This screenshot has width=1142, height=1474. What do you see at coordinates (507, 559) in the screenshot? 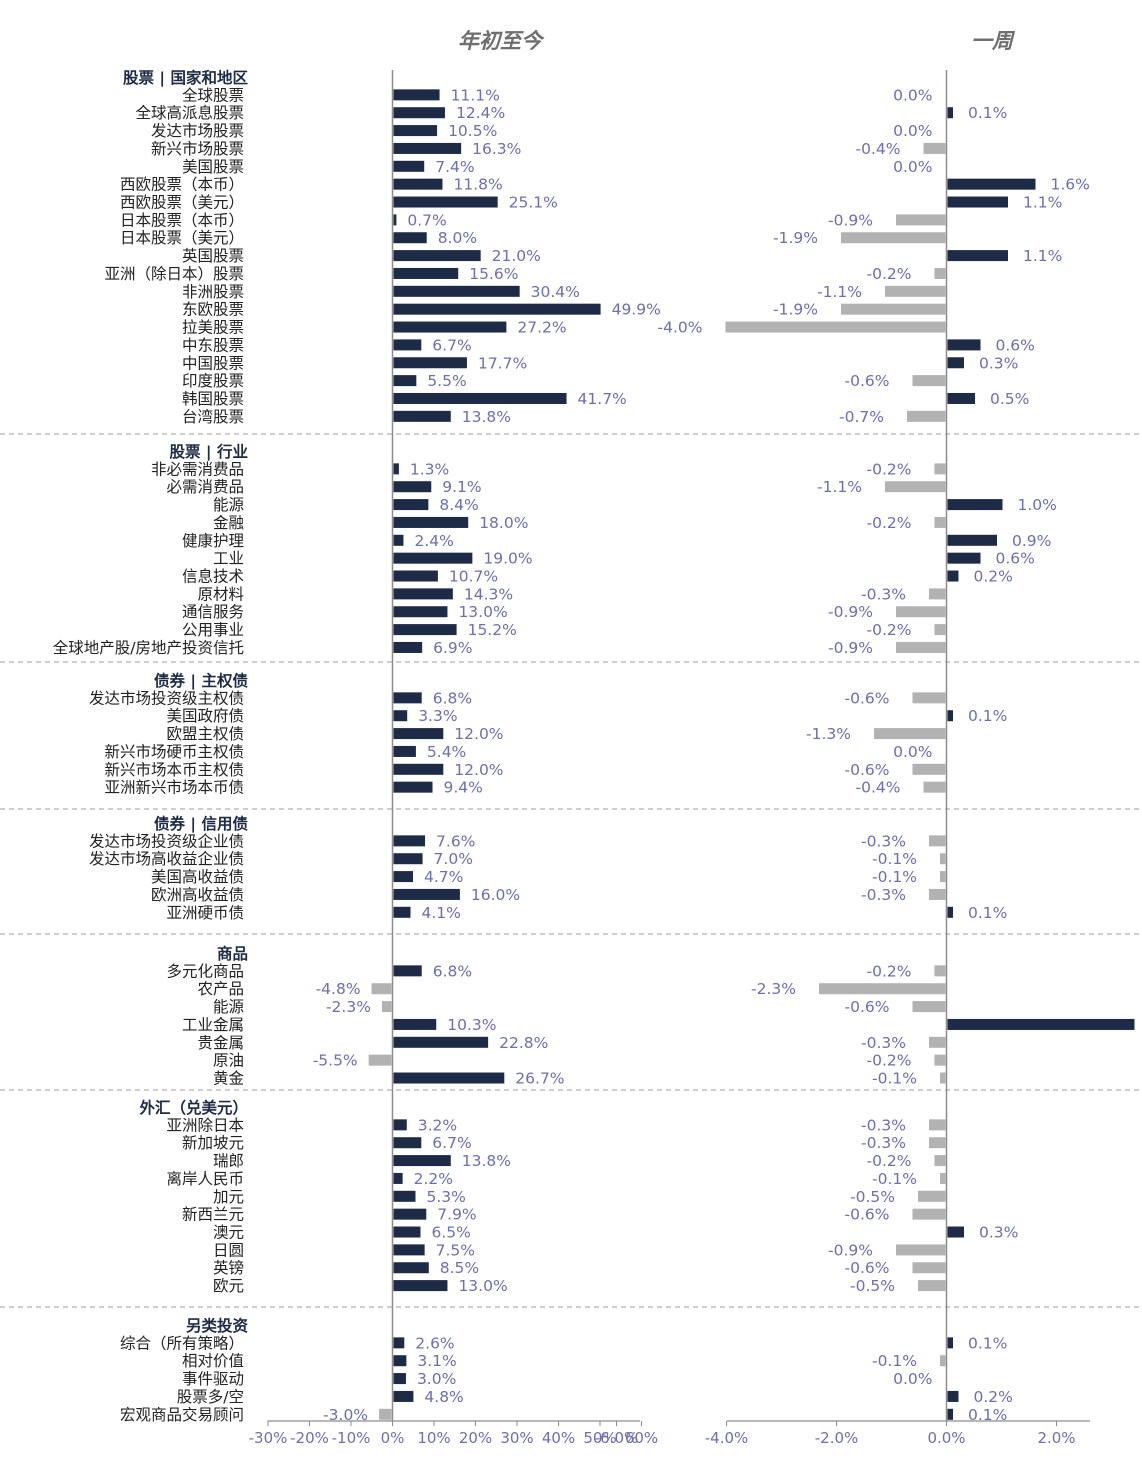
I see `ytd-value-label: 19.0%` at bounding box center [507, 559].